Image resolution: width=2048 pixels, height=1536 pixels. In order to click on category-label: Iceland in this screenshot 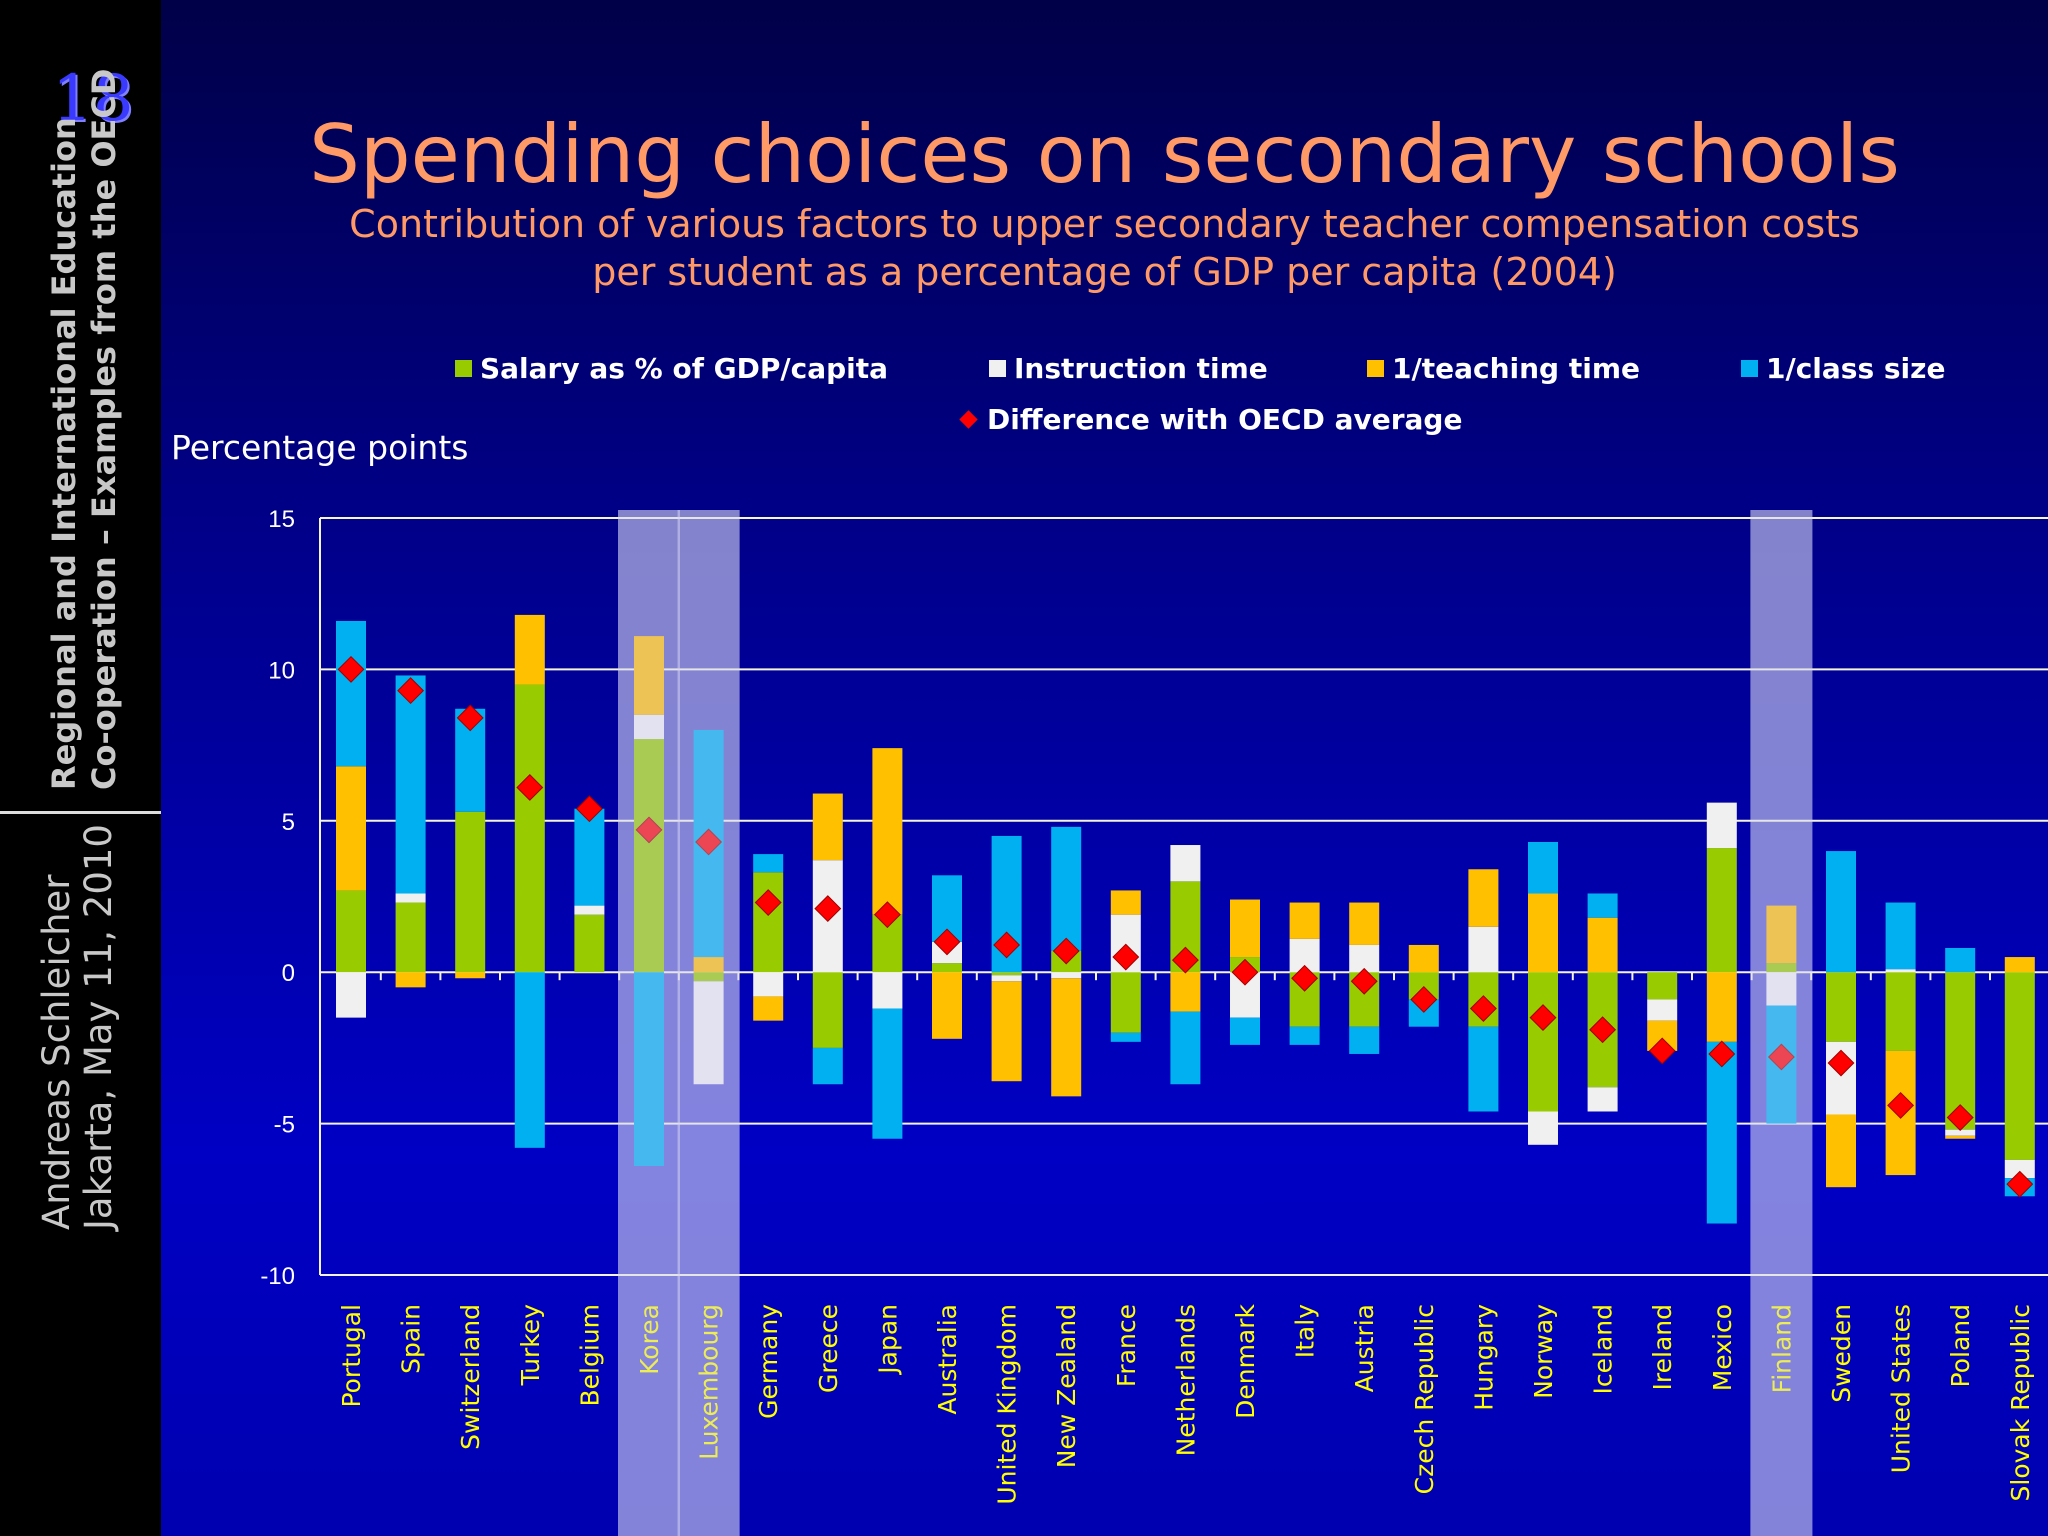, I will do `click(1603, 1349)`.